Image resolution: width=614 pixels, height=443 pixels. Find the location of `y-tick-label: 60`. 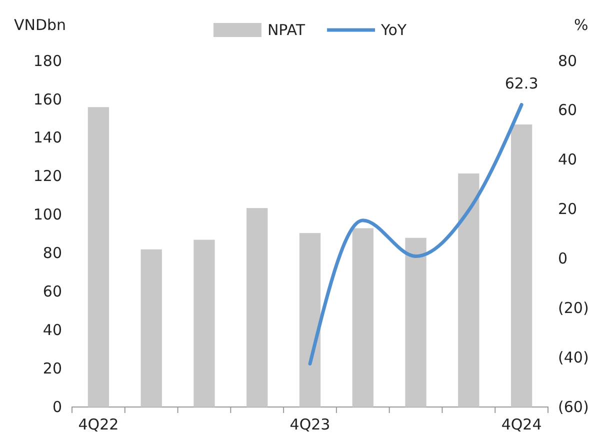

y-tick-label: 60 is located at coordinates (52, 291).